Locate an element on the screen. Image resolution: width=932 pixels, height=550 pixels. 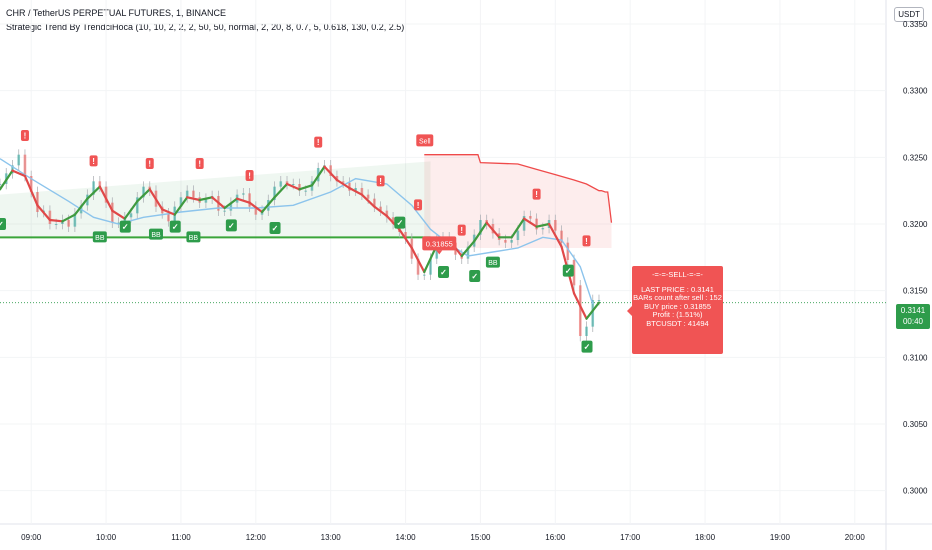
time-tick-label: 20:00 is located at coordinates (855, 537).